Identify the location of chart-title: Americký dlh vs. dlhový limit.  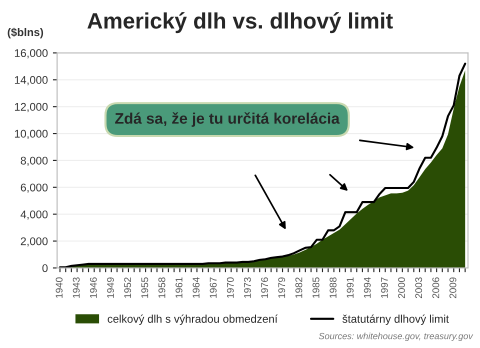
(240, 23).